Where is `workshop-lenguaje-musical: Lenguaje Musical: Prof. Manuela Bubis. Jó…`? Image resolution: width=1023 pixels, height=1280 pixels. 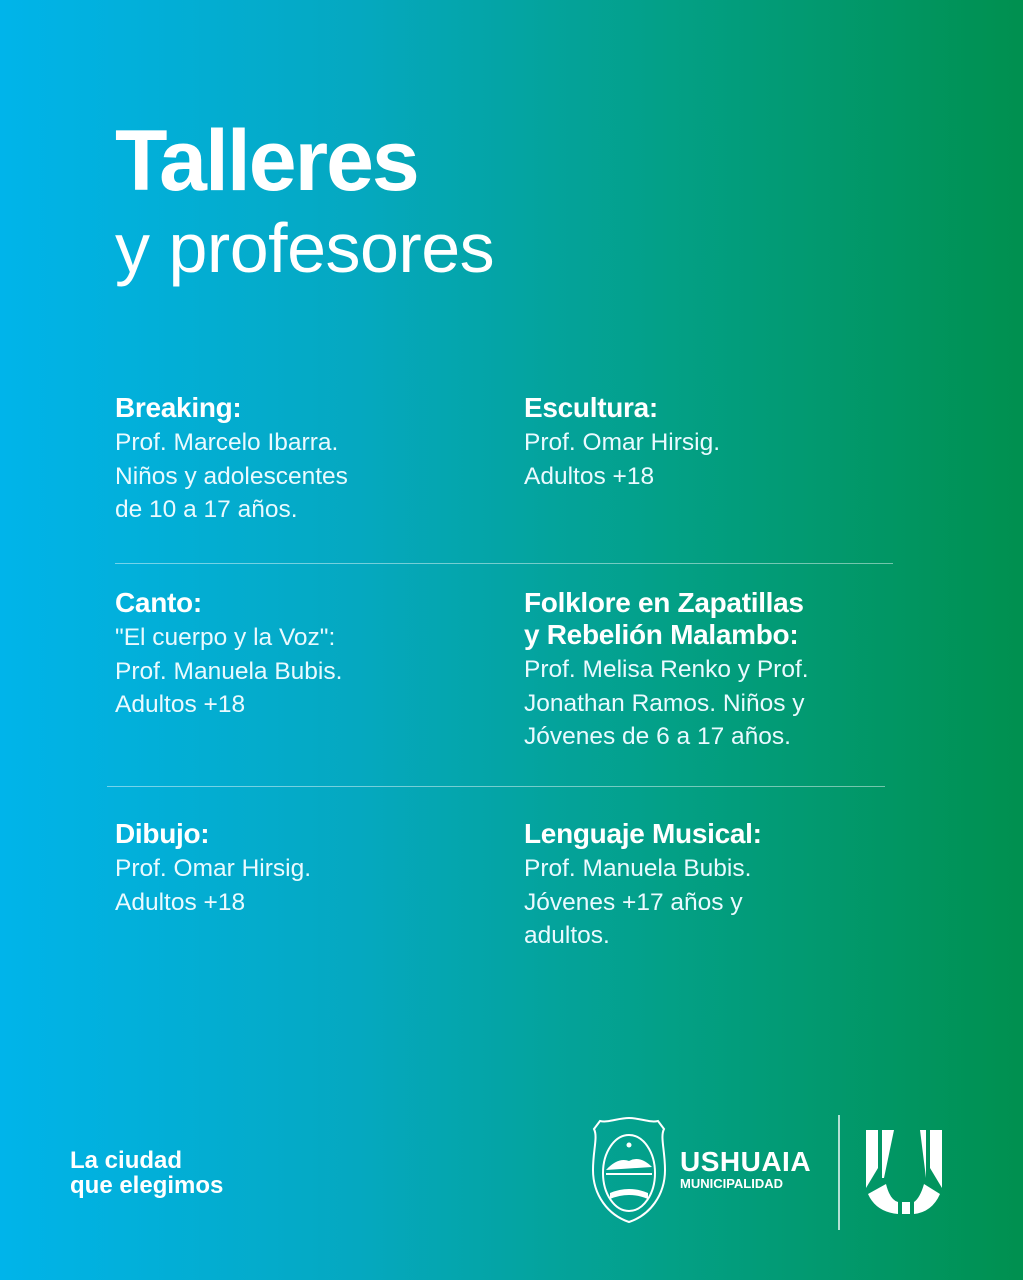
workshop-lenguaje-musical: Lenguaje Musical: Prof. Manuela Bubis. Jó… is located at coordinates (714, 885).